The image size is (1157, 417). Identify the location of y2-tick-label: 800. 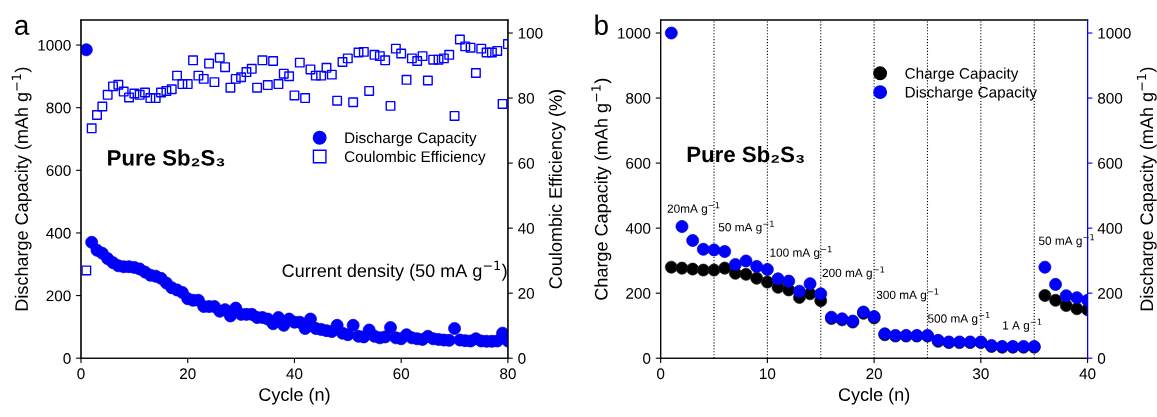
(1110, 98).